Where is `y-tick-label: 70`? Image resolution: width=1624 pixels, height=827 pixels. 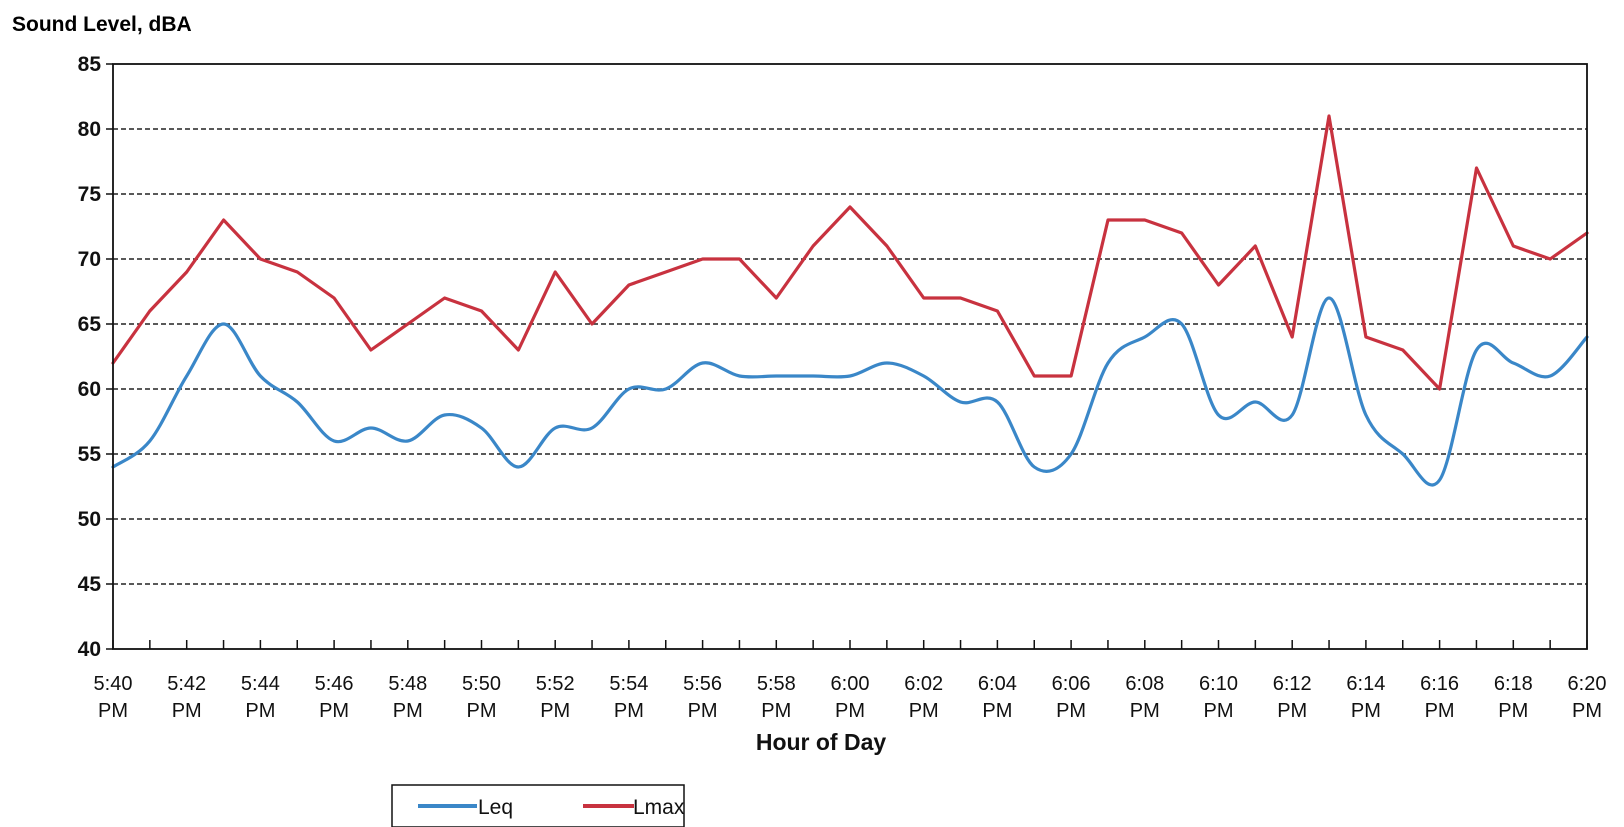
y-tick-label: 70 is located at coordinates (89, 259).